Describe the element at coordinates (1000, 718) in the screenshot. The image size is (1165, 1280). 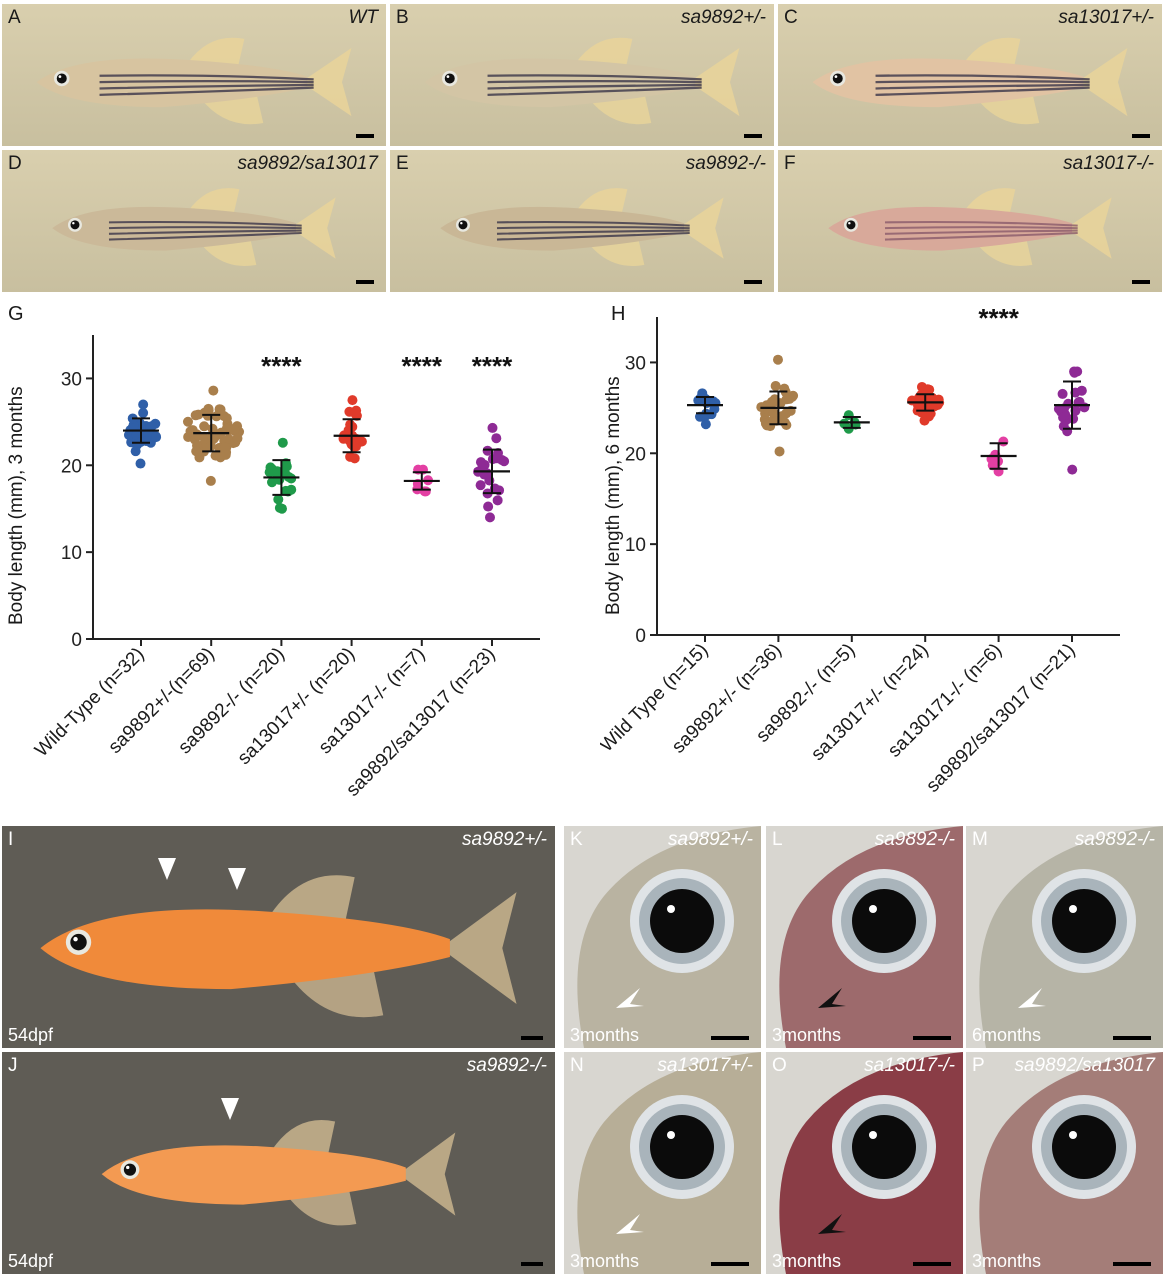
I see `category-label: sa9892/sa13017 (n=21)` at that location.